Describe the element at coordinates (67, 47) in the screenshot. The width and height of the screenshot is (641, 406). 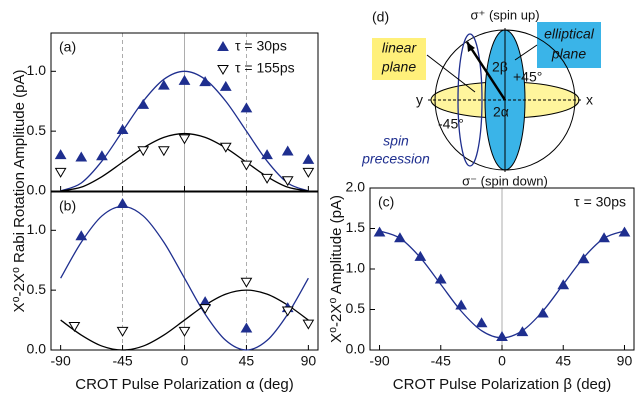
I see `panel-label: (a)` at that location.